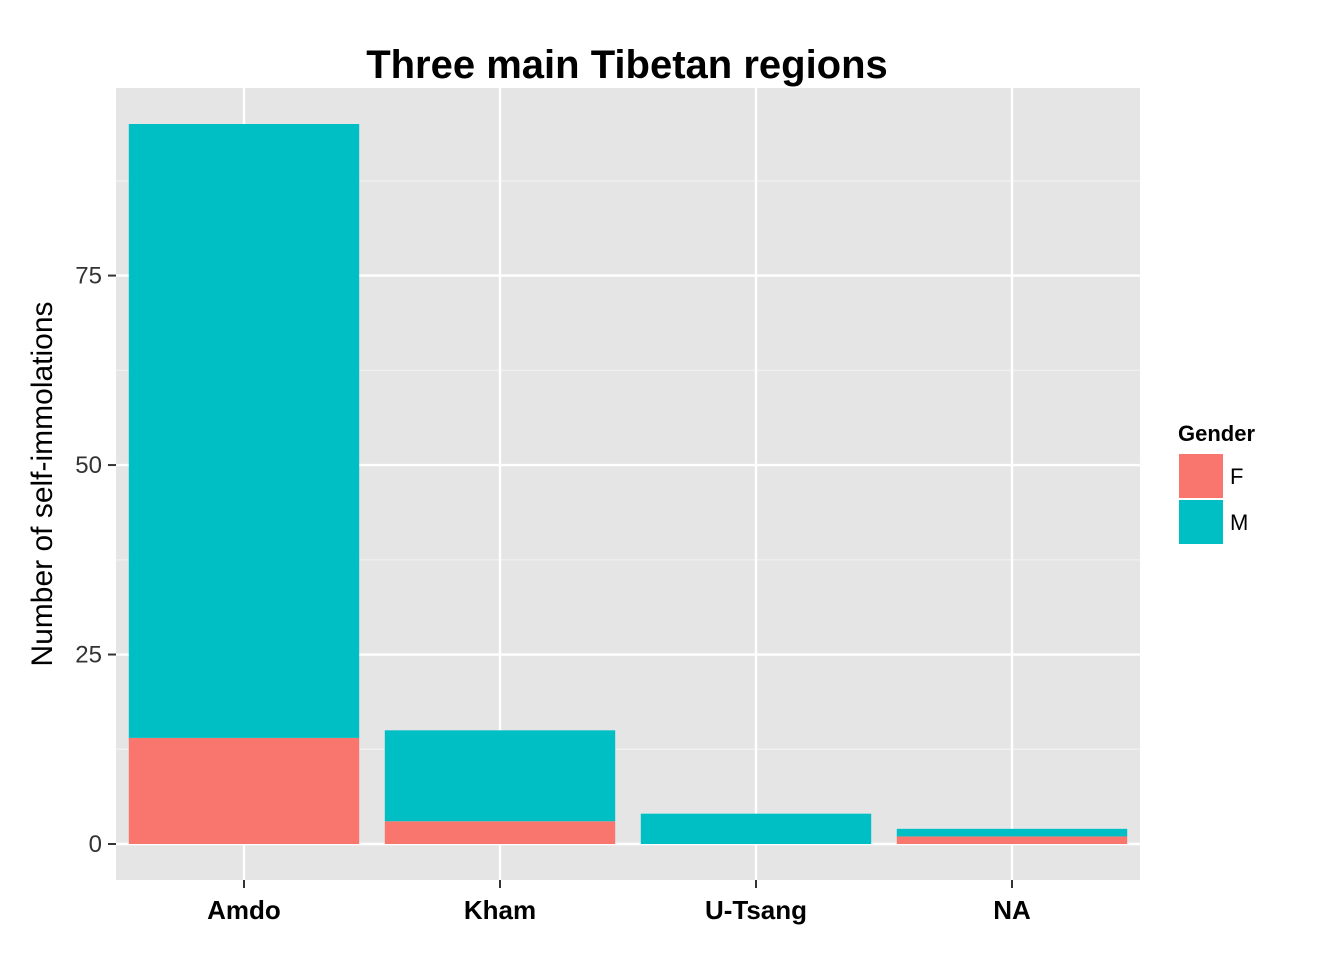 Image resolution: width=1344 pixels, height=960 pixels. What do you see at coordinates (244, 790) in the screenshot?
I see `bar-amdo-f` at bounding box center [244, 790].